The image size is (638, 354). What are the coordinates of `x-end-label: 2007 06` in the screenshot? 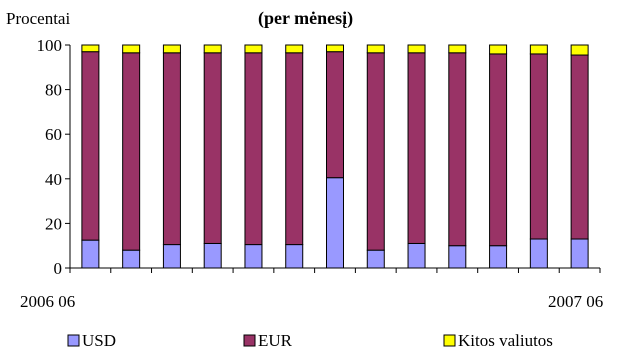 It's located at (575, 301).